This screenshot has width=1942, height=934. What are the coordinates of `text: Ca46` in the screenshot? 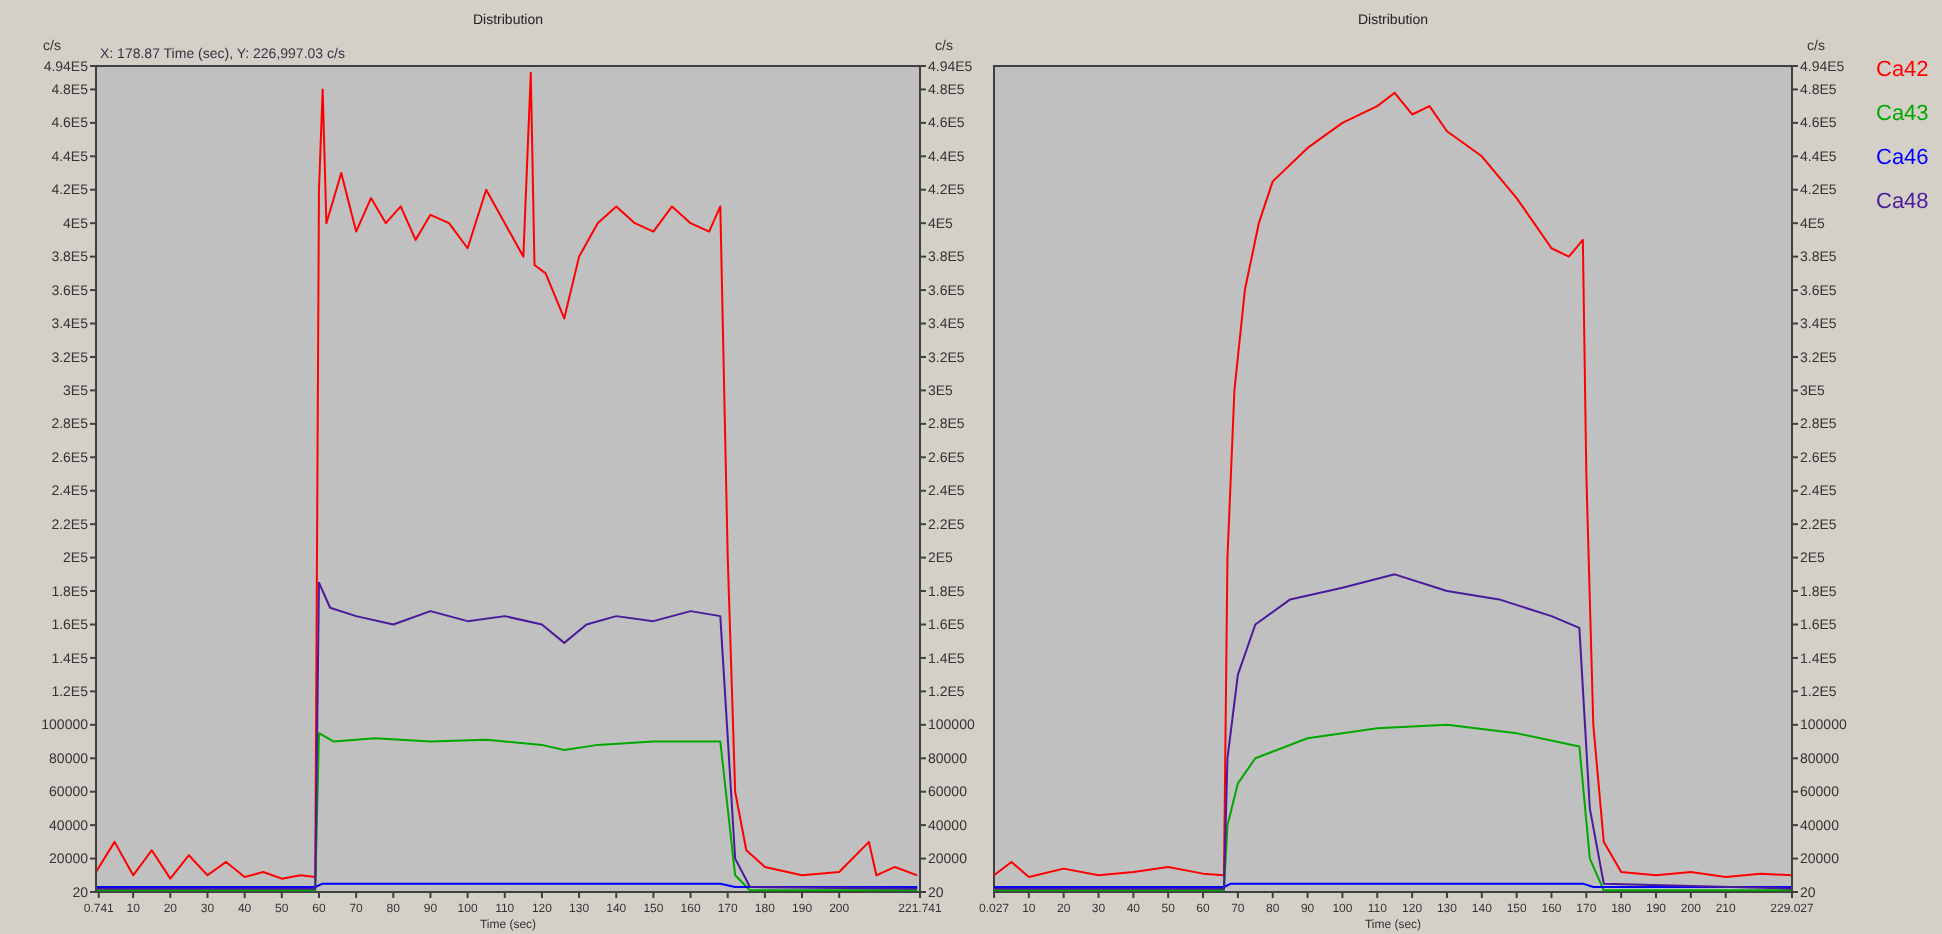 It's located at (1902, 158).